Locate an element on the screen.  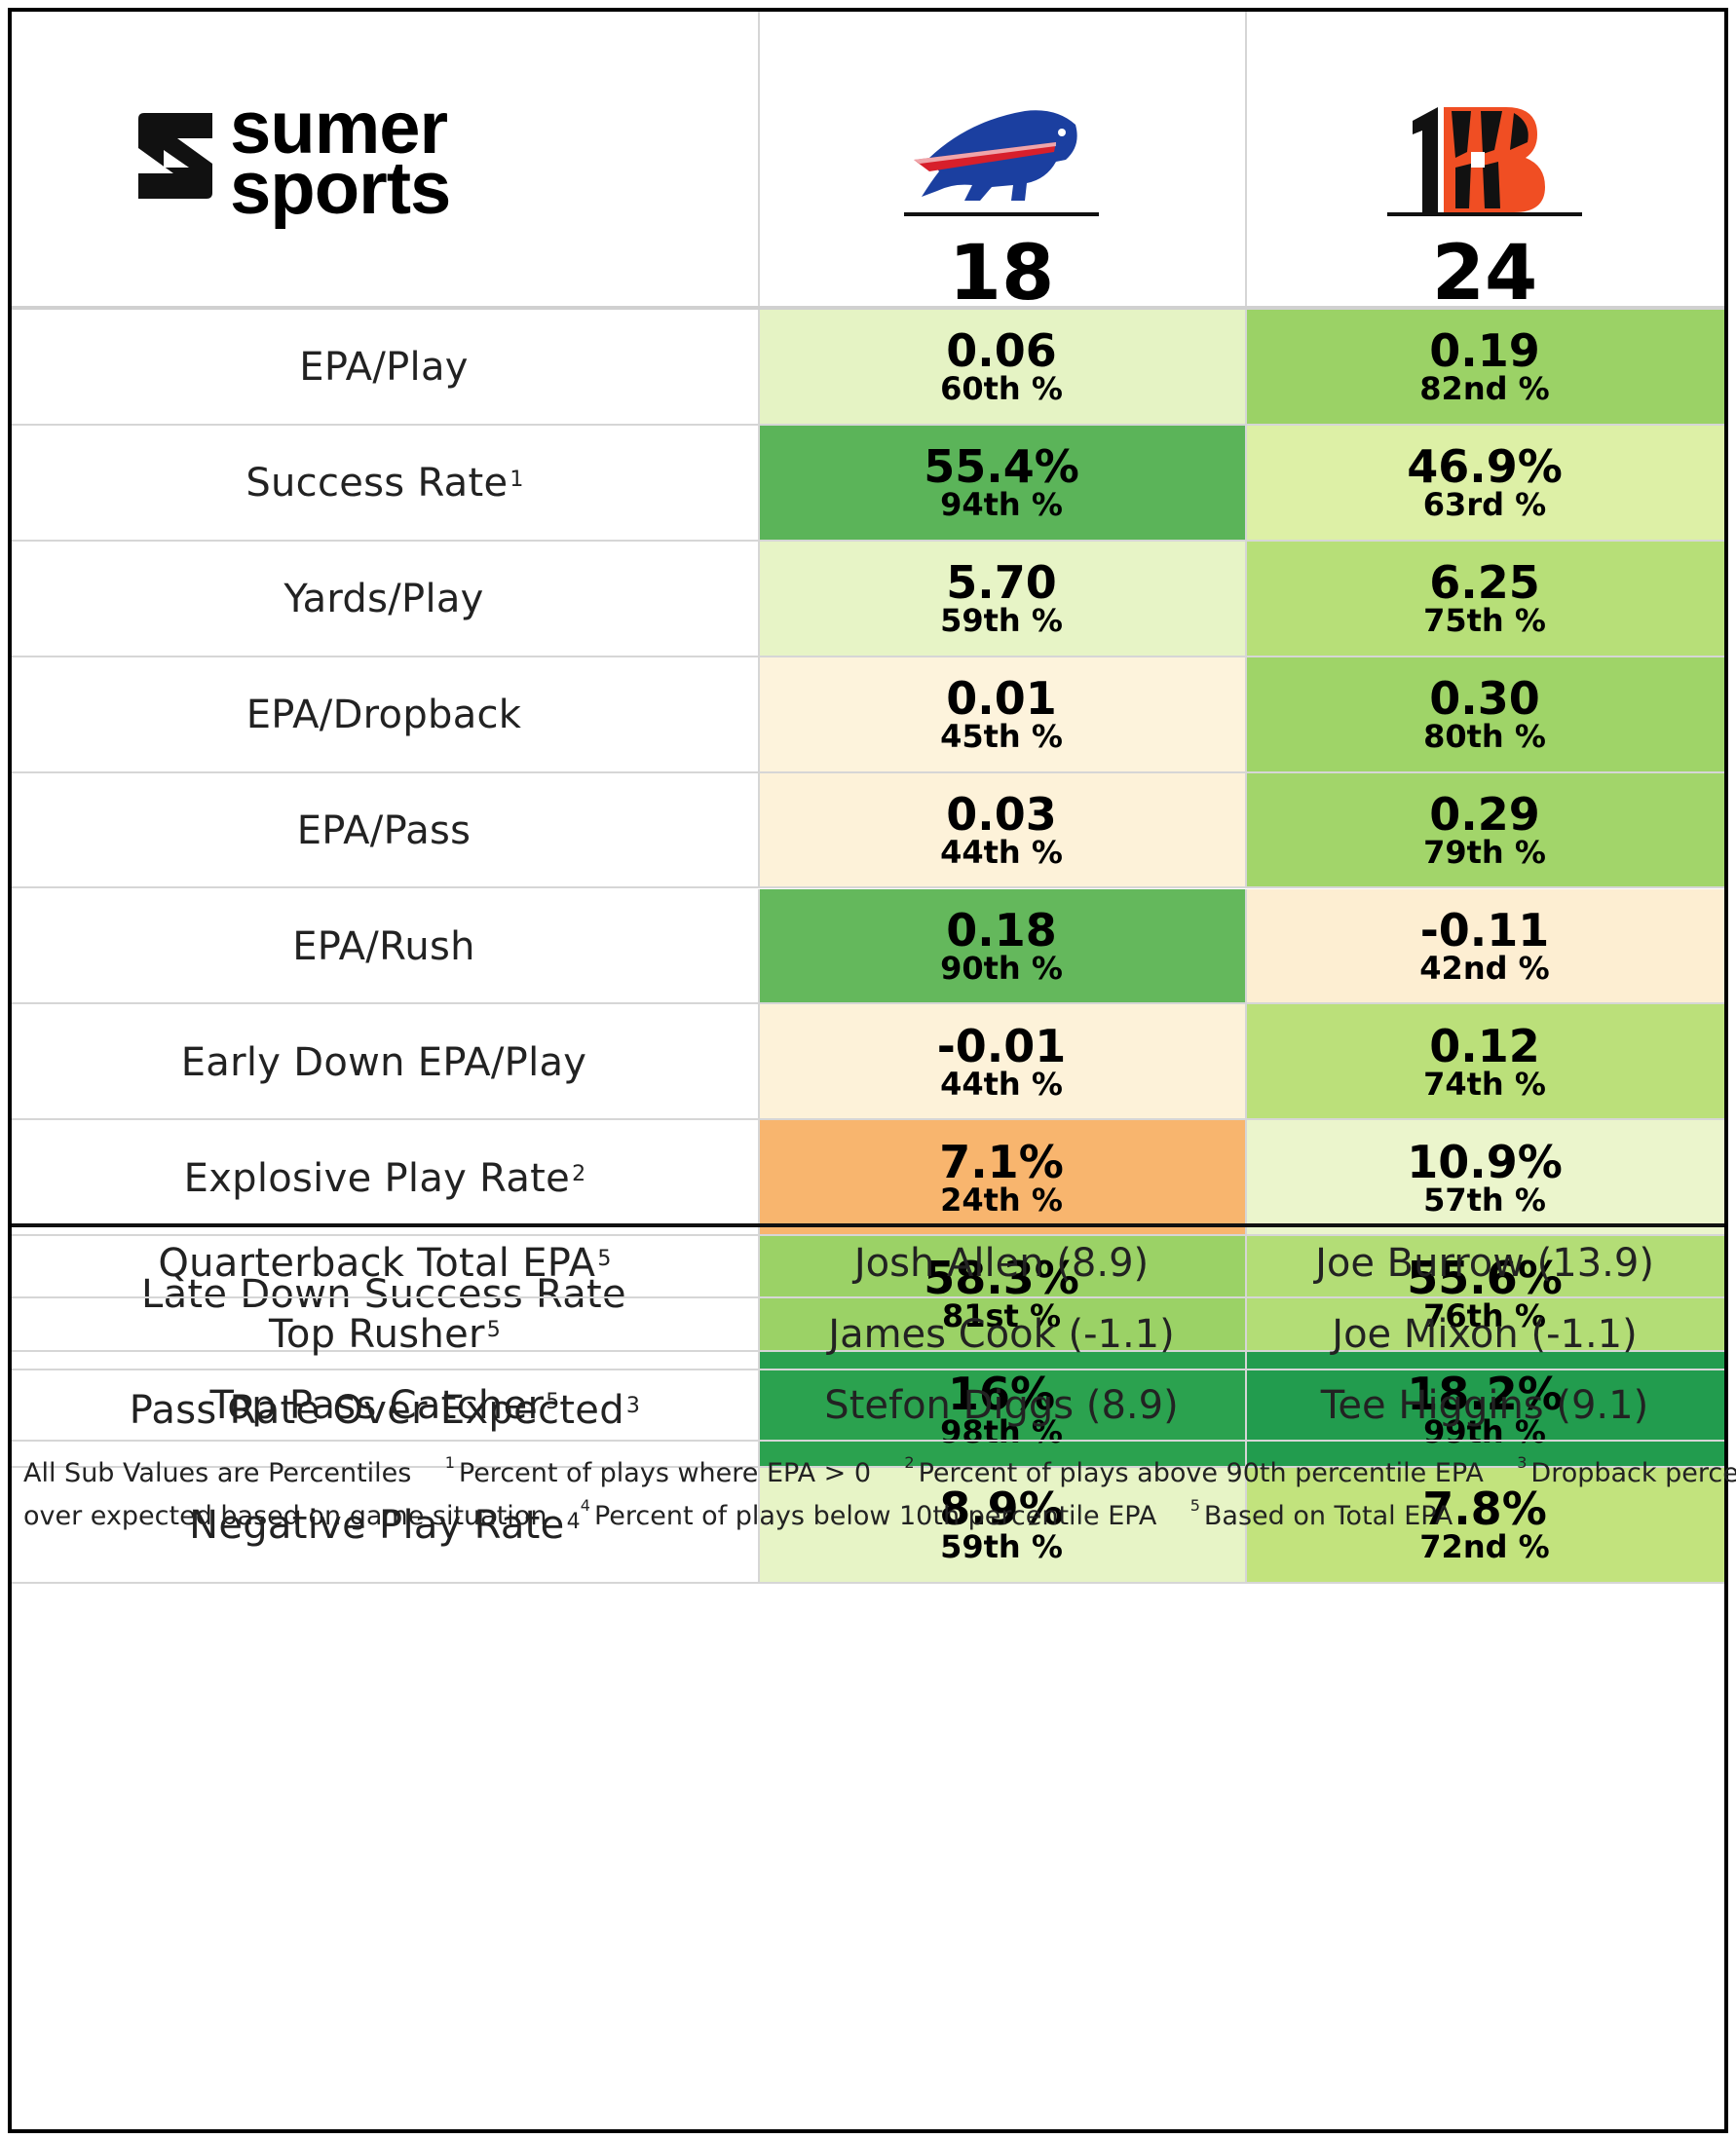
stat-percentile: 72nd % is located at coordinates (1484, 1547).